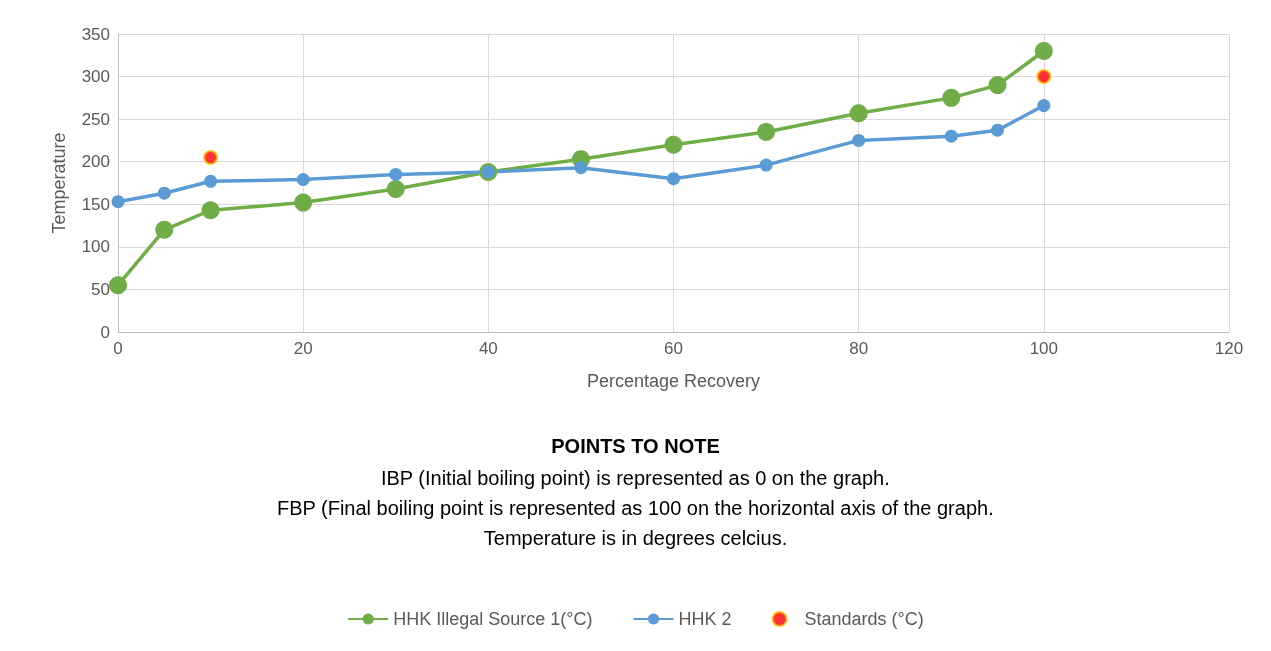 This screenshot has width=1271, height=651. What do you see at coordinates (95, 34) in the screenshot?
I see `y-tick-label: 350` at bounding box center [95, 34].